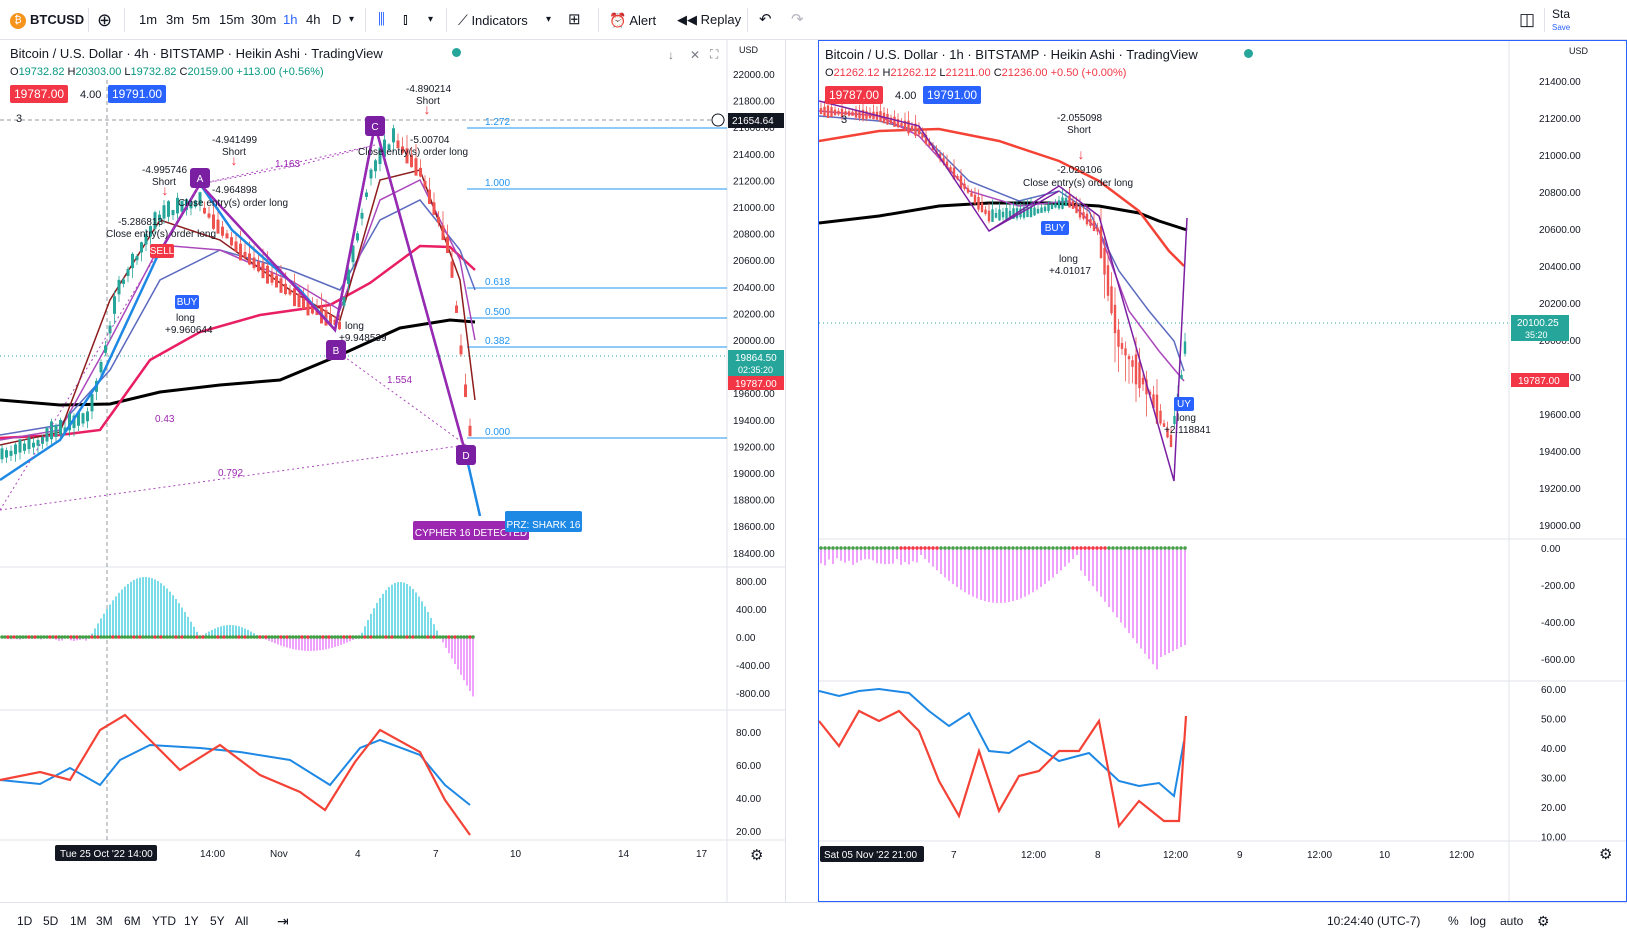 This screenshot has width=1627, height=938. Describe the element at coordinates (25, 921) in the screenshot. I see `range-1d: 1D` at that location.